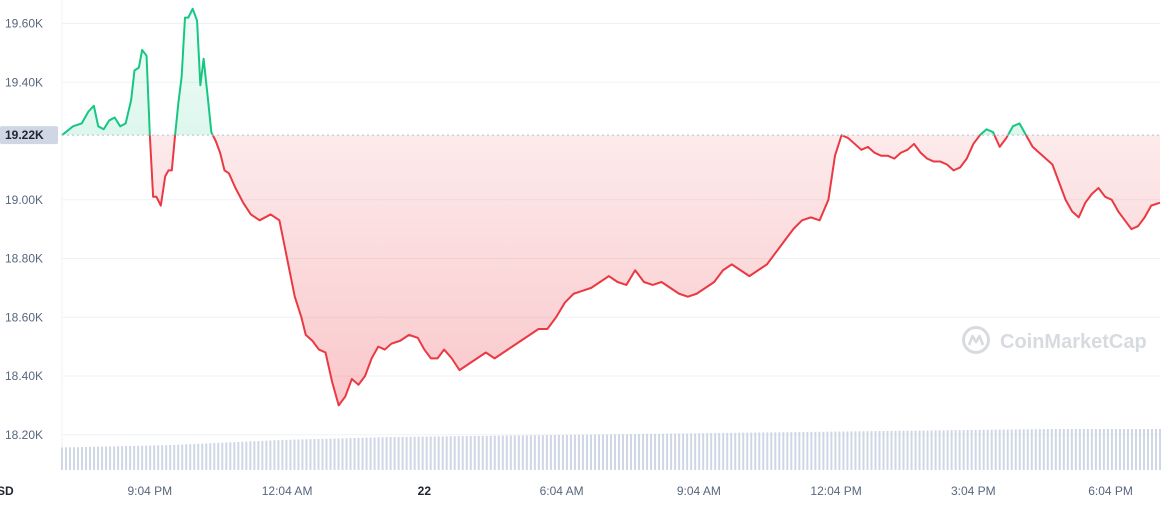  Describe the element at coordinates (425, 491) in the screenshot. I see `x-tick-label: 22` at that location.